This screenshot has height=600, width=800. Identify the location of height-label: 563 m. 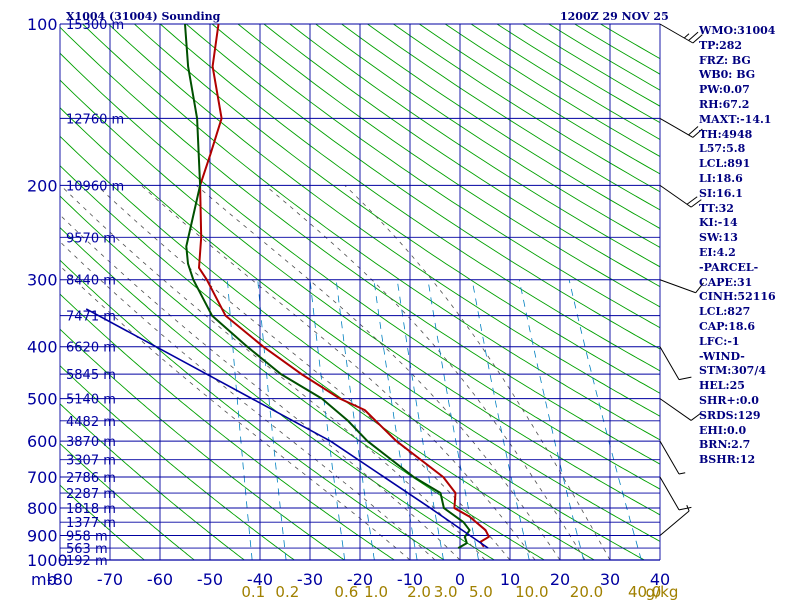
(87, 549).